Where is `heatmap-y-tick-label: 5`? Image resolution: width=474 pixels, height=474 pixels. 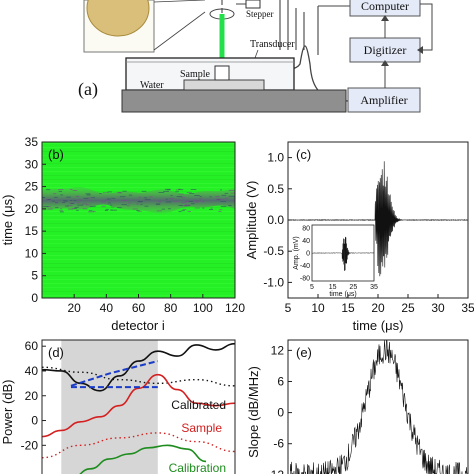
heatmap-y-tick-label: 5 is located at coordinates (34, 276).